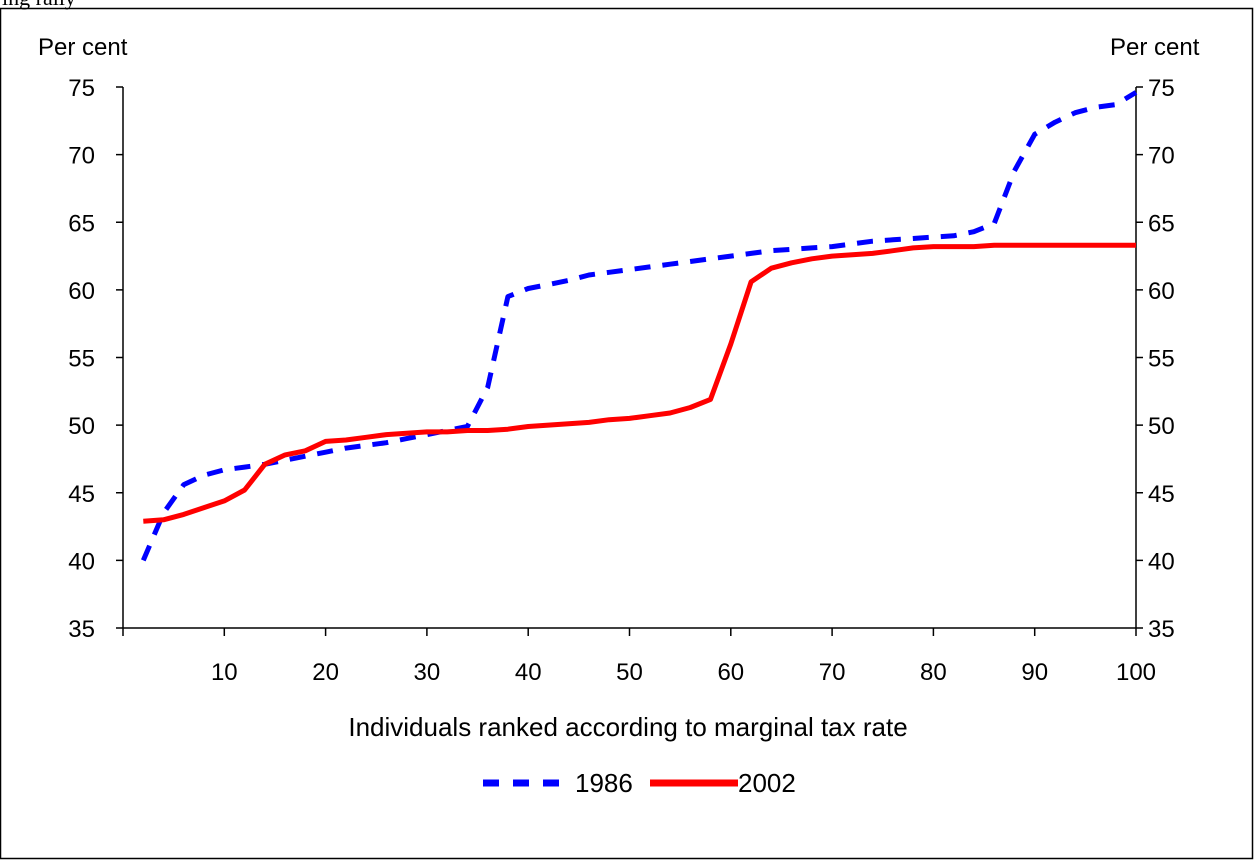 The image size is (1254, 860). What do you see at coordinates (39, 5) in the screenshot?
I see `top-text-fragment: ing rally` at bounding box center [39, 5].